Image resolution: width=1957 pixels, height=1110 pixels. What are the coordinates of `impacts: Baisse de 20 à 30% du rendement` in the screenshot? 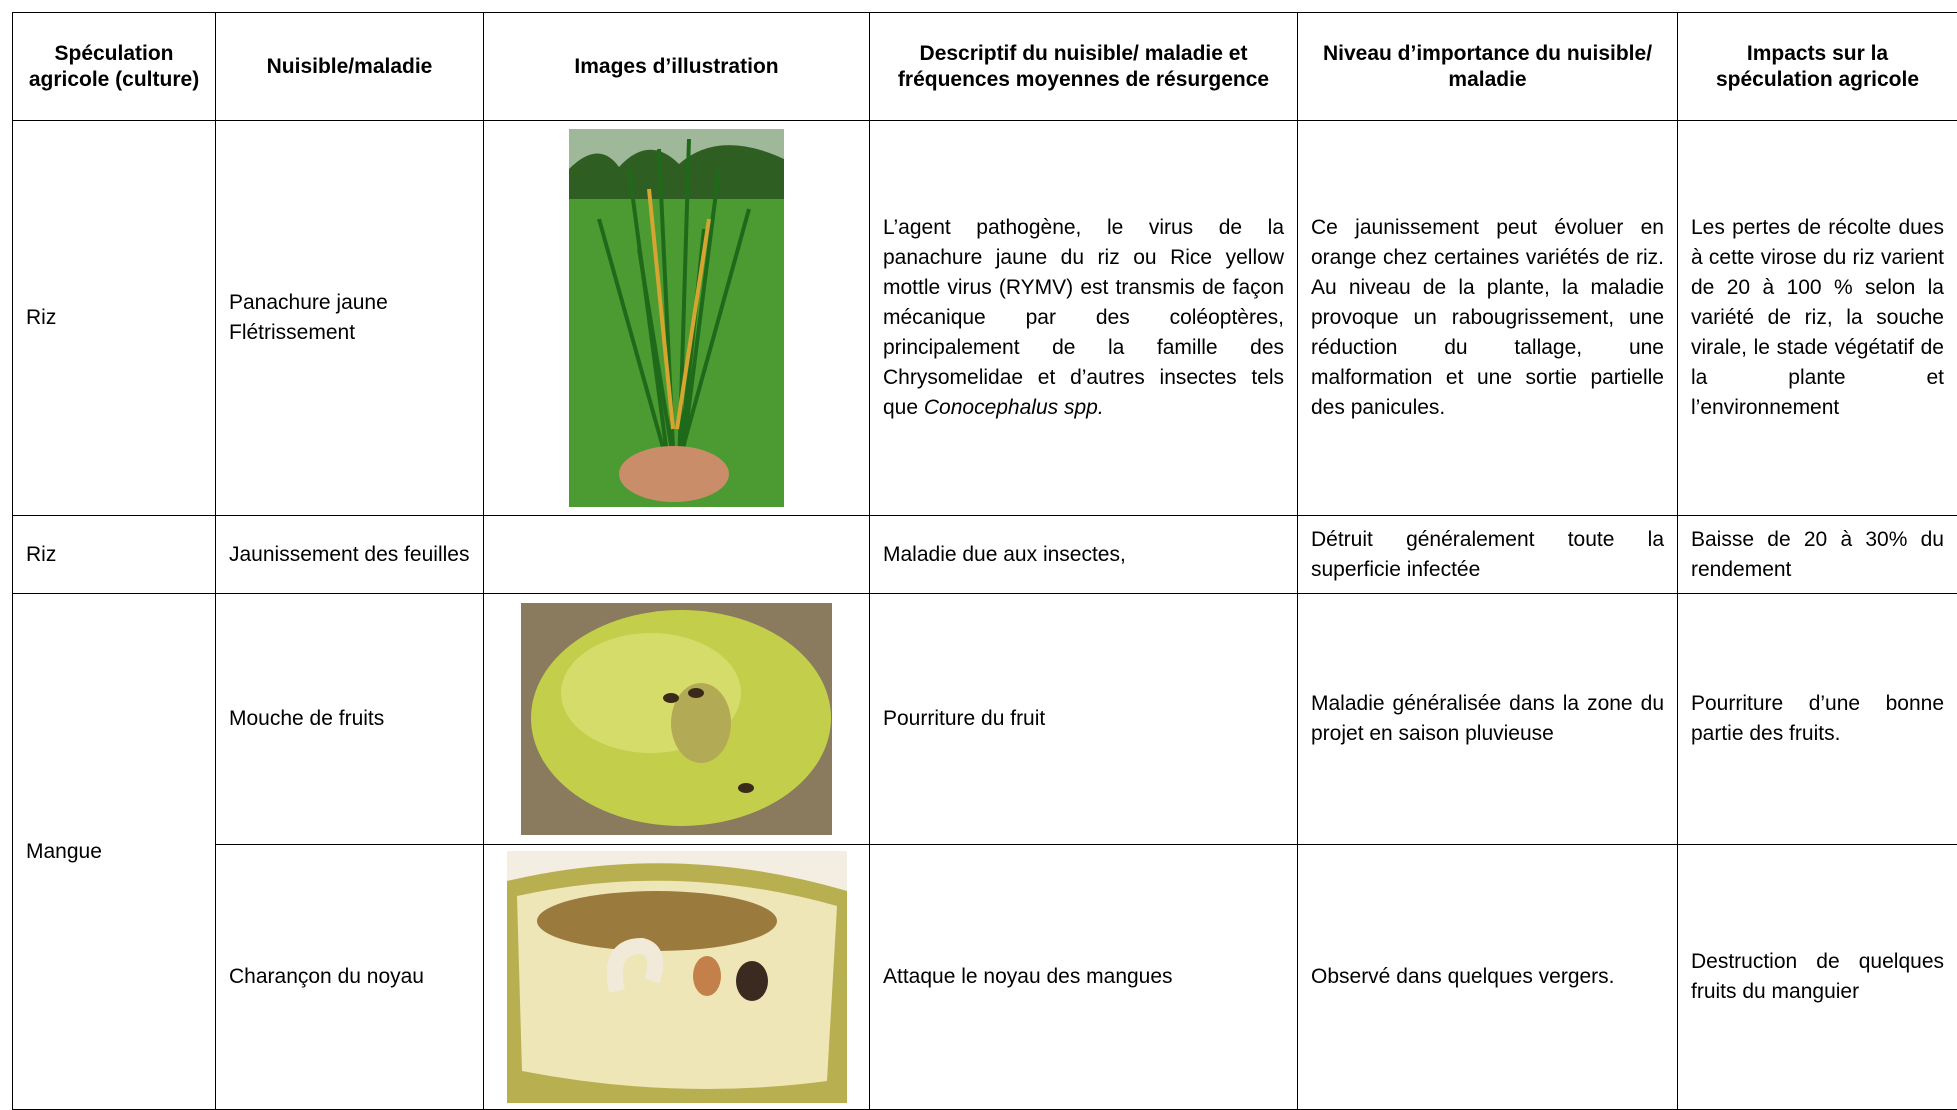 It's located at (1817, 555).